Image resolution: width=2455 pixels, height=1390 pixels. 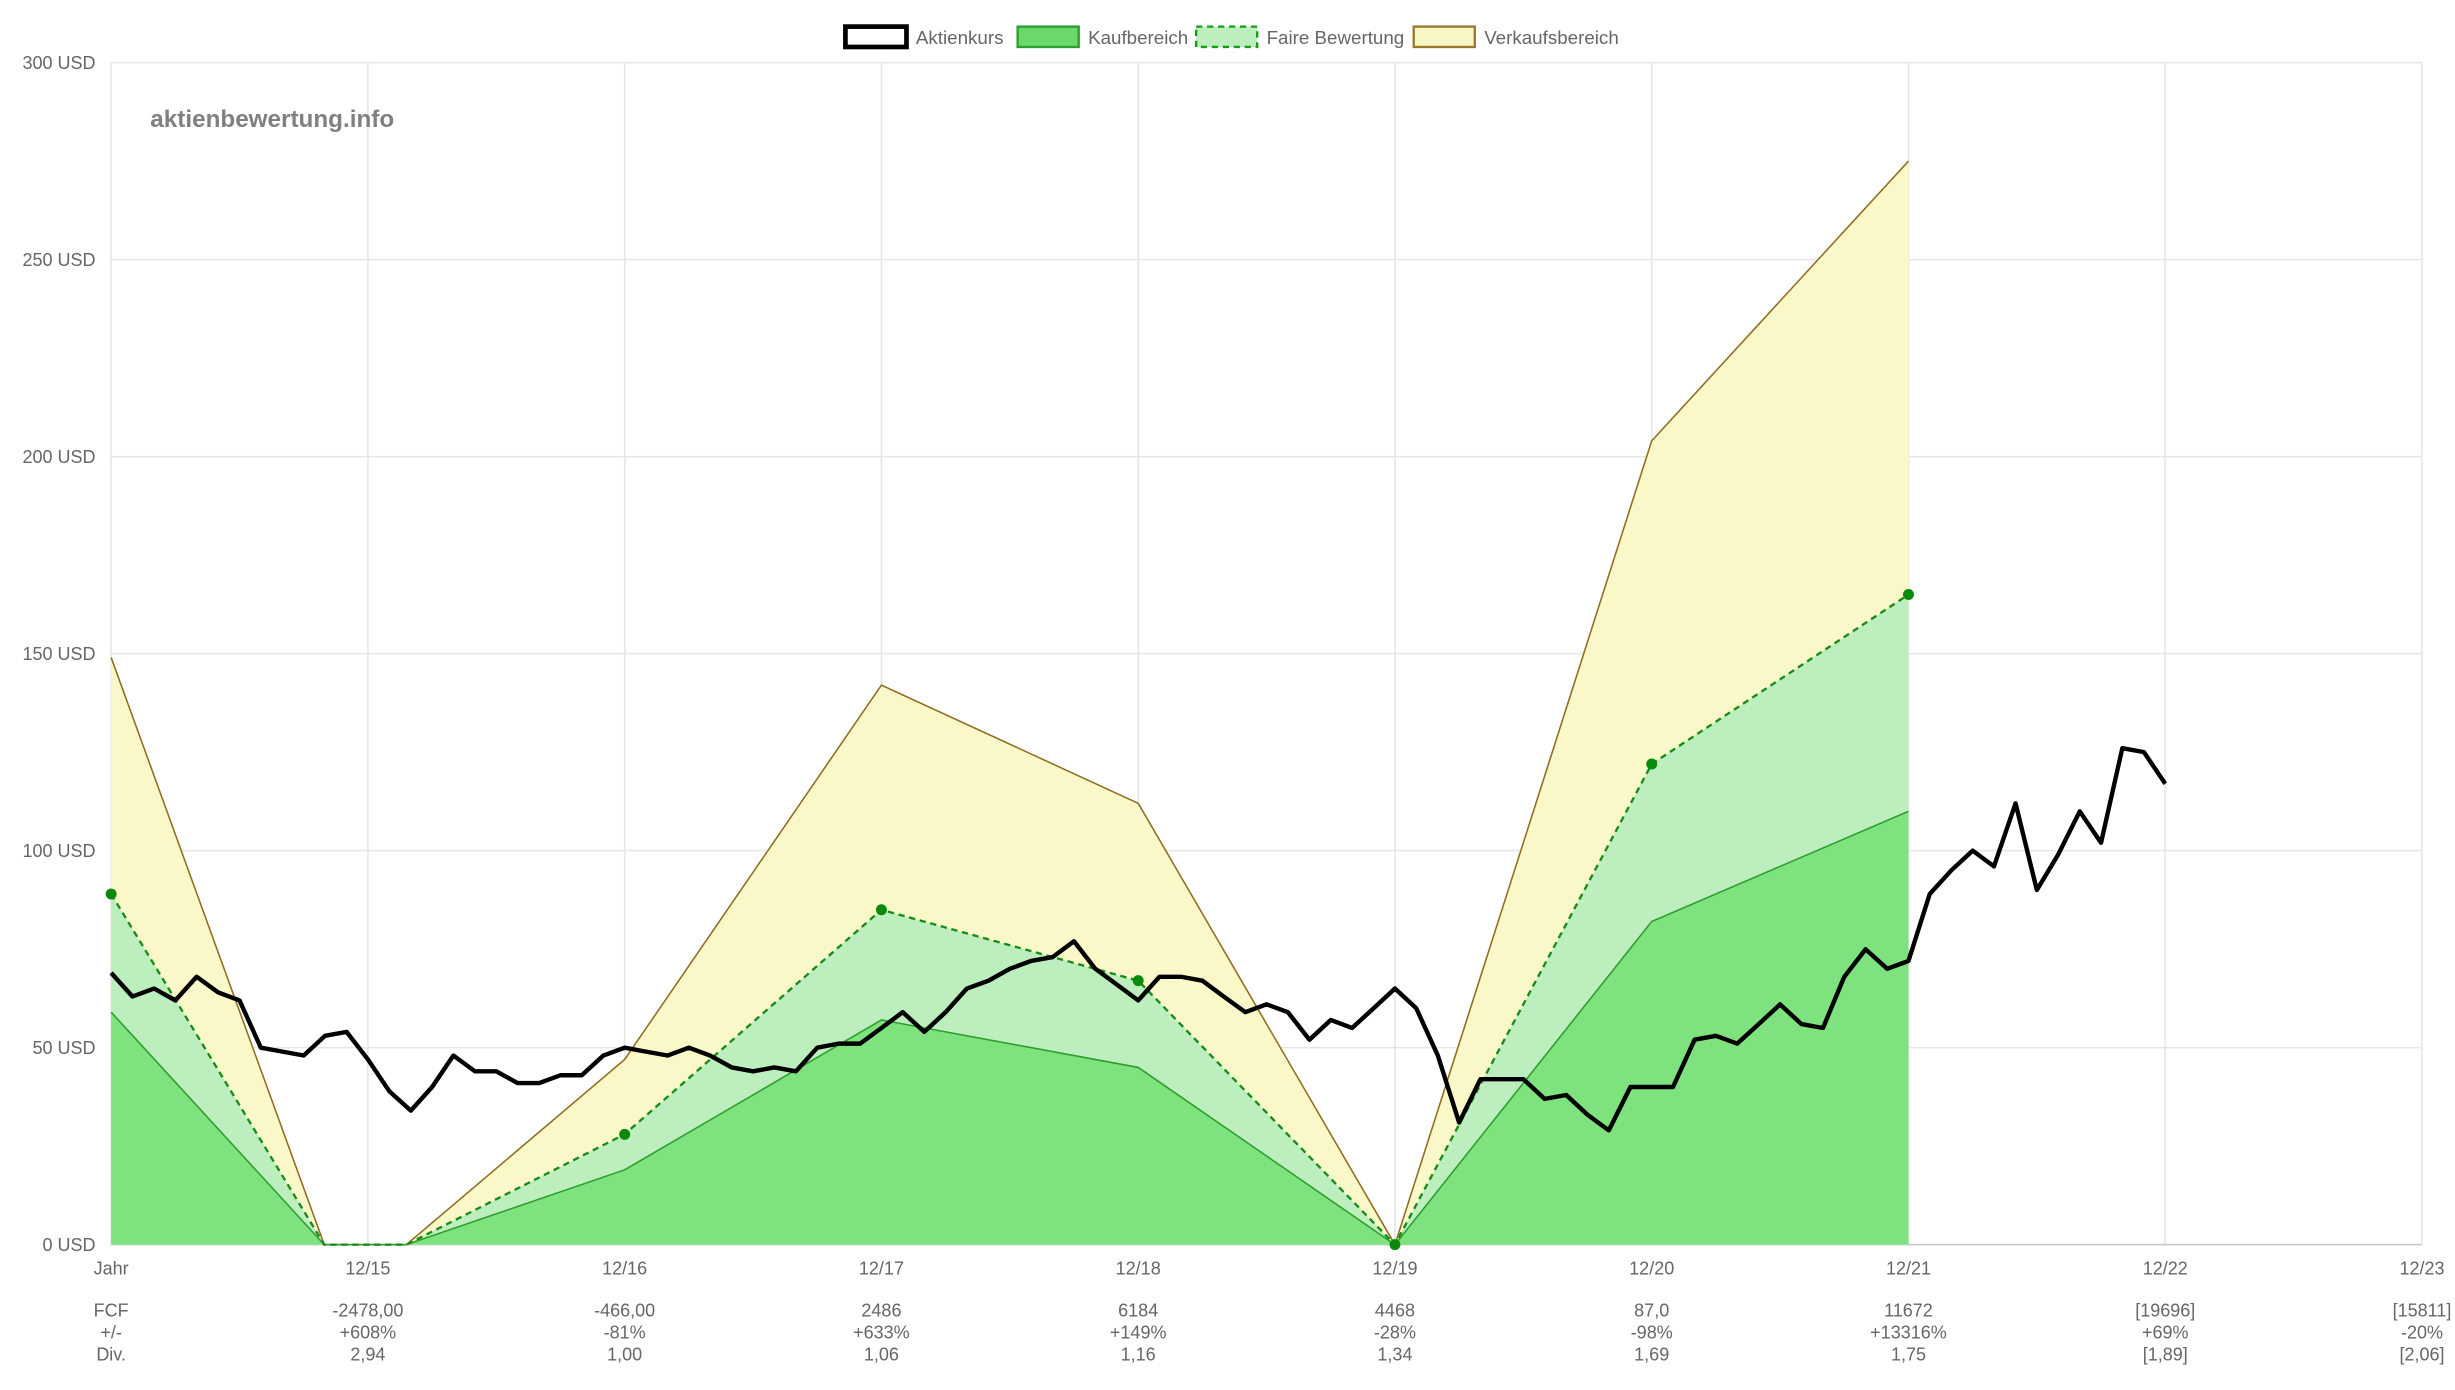 I want to click on table-row-label: +/-, so click(x=111, y=1333).